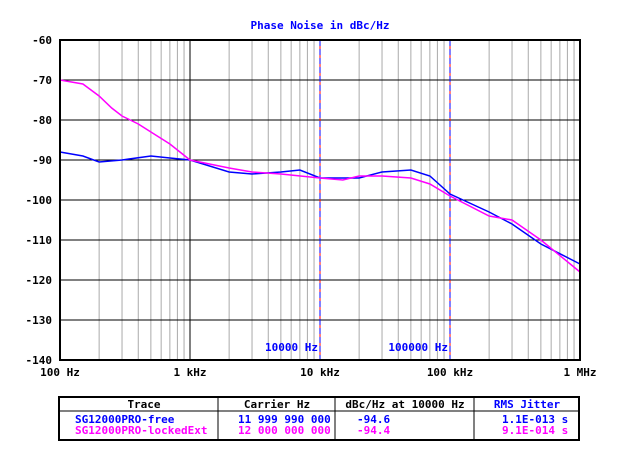 The width and height of the screenshot is (640, 460). I want to click on y-tick-label: -140, so click(39, 360).